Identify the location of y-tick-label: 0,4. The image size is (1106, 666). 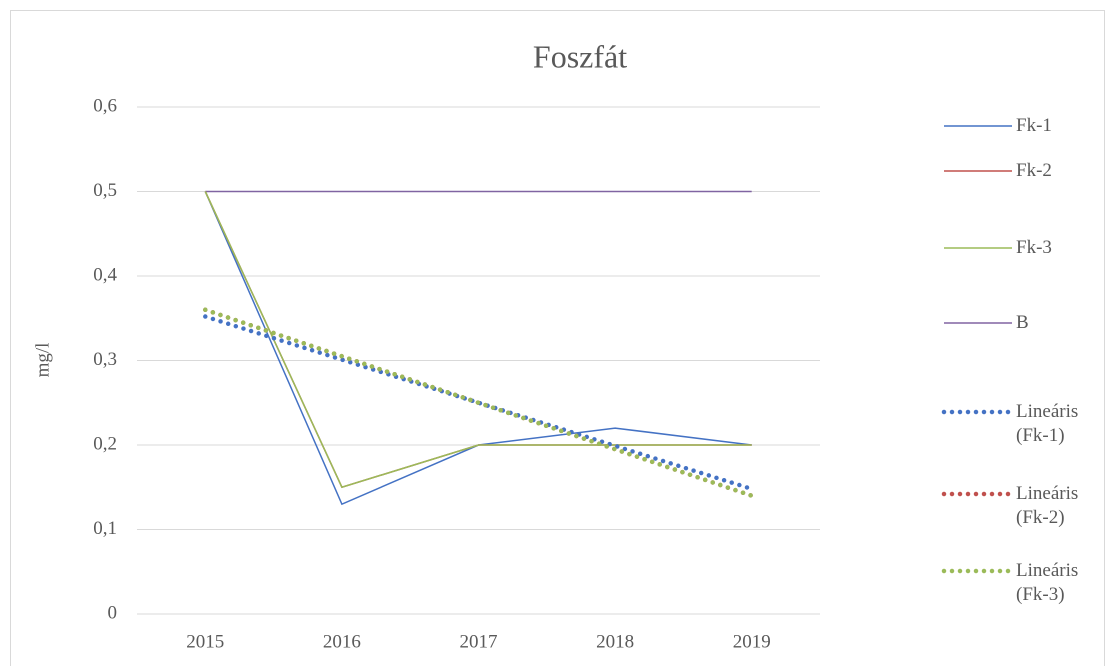
(105, 274).